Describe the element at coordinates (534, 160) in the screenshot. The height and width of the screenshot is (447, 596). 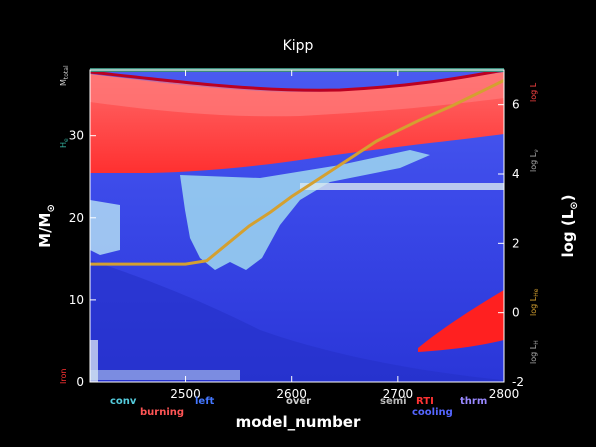
I see `right-label-logLnu: log Lν` at that location.